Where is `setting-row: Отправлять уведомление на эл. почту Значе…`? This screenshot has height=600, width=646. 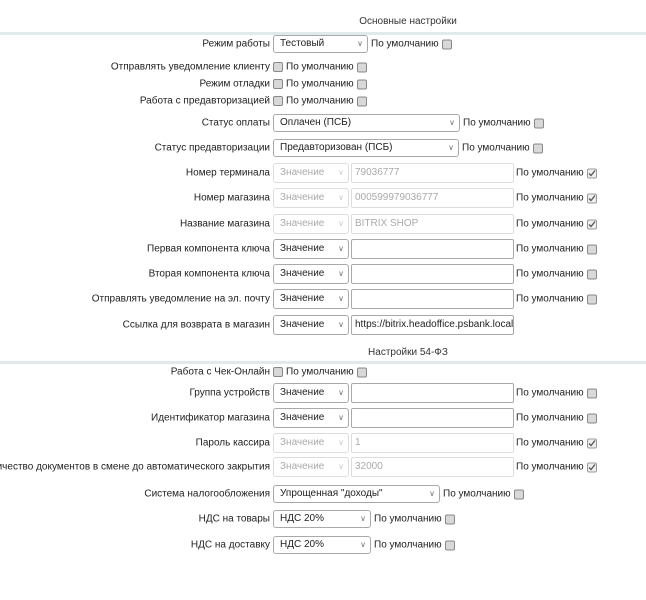
setting-row: Отправлять уведомление на эл. почту Значе… is located at coordinates (323, 299).